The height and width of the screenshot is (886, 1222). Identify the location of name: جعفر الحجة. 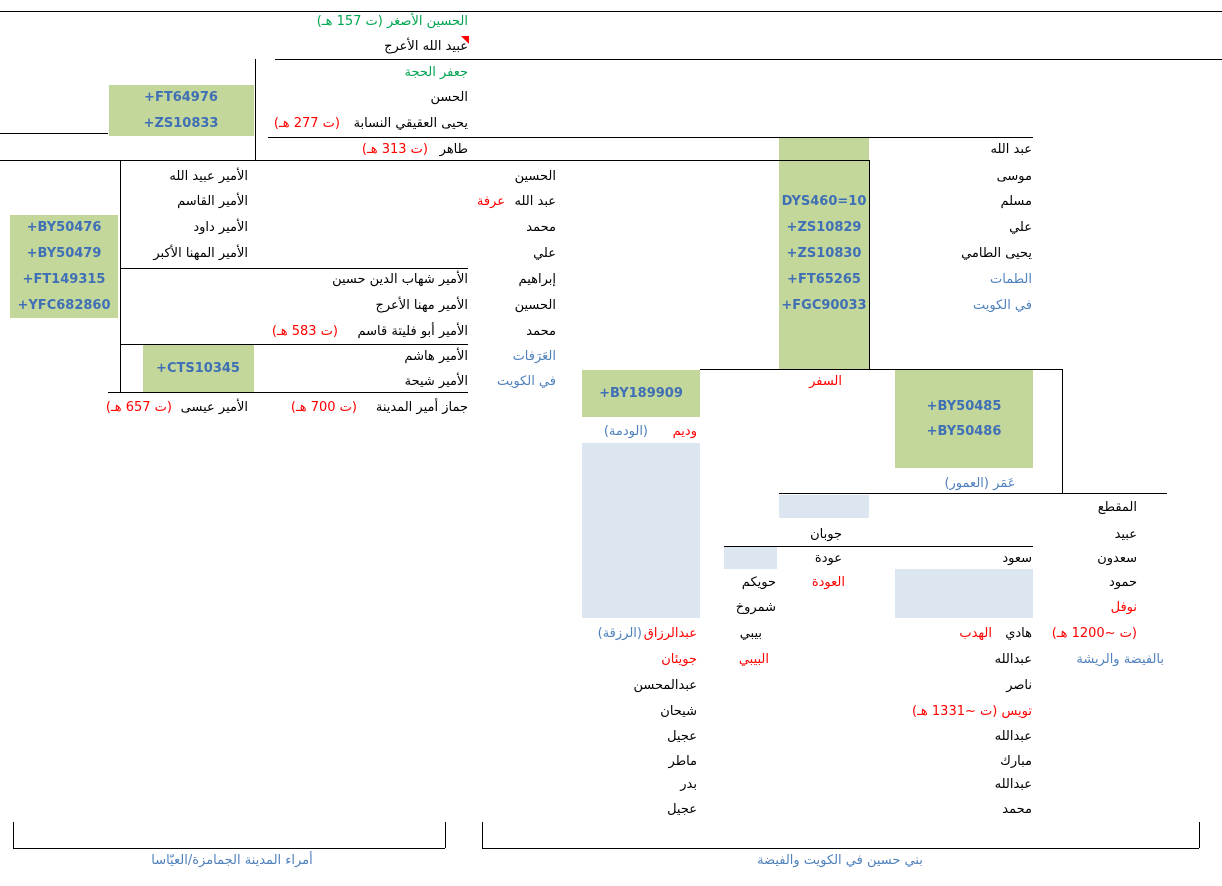
(436, 72).